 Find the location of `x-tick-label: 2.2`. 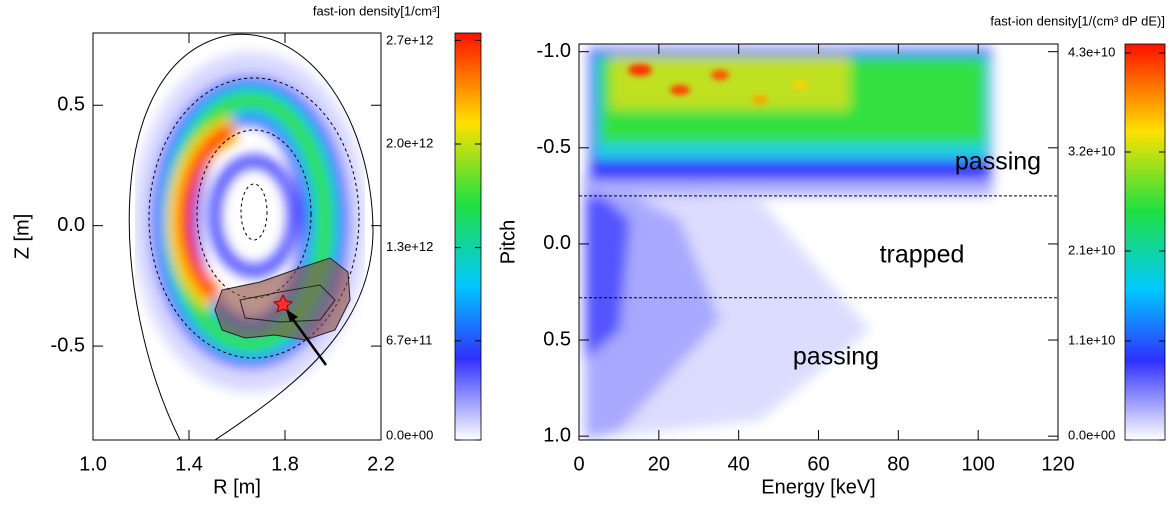

x-tick-label: 2.2 is located at coordinates (381, 464).